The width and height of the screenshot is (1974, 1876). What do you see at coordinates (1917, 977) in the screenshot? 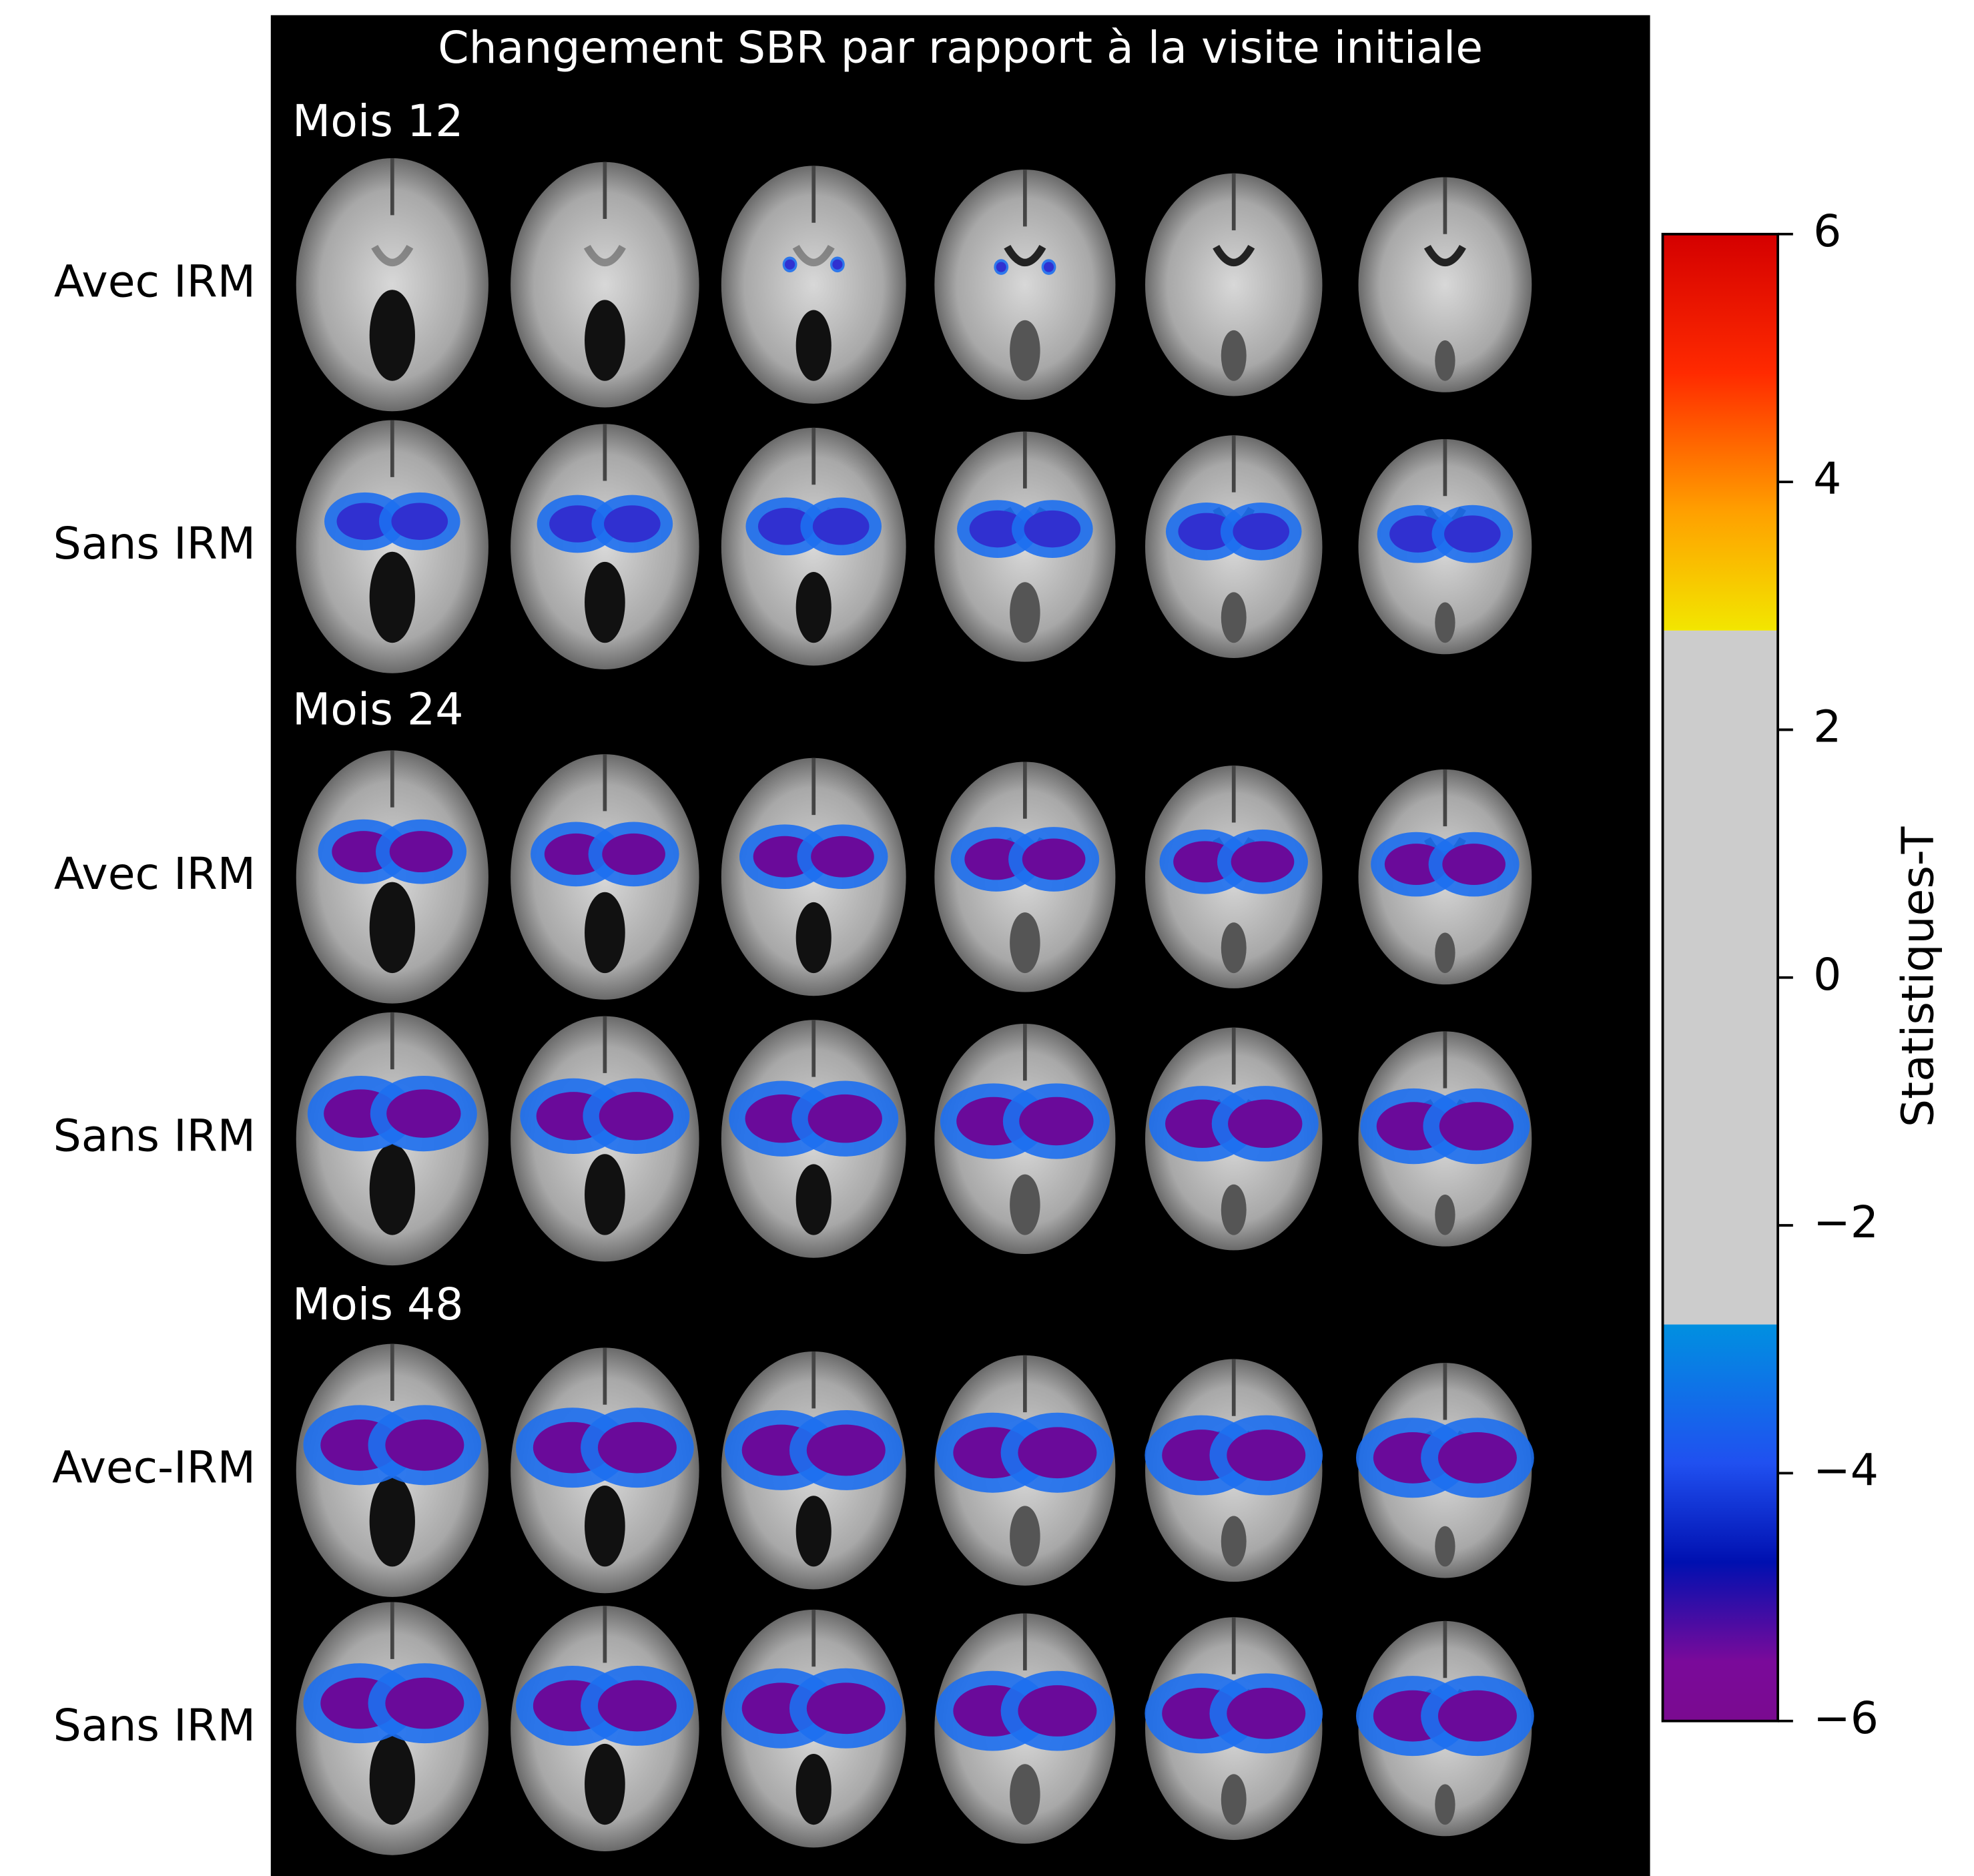
I see `colorbar-label: Statistiques-T` at bounding box center [1917, 977].